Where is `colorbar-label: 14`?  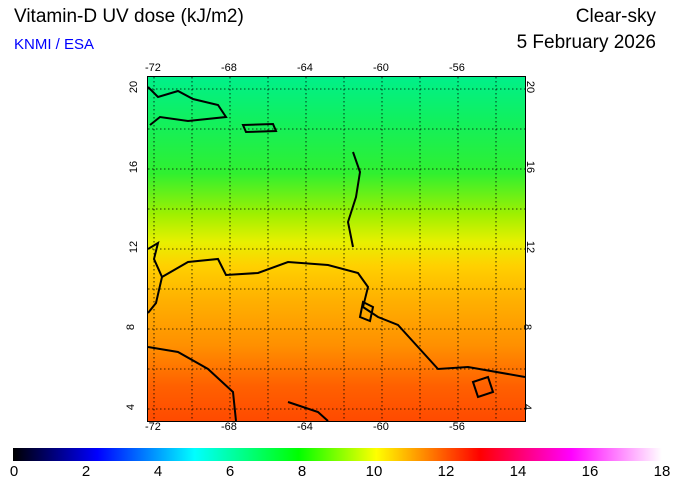 colorbar-label: 14 is located at coordinates (518, 471).